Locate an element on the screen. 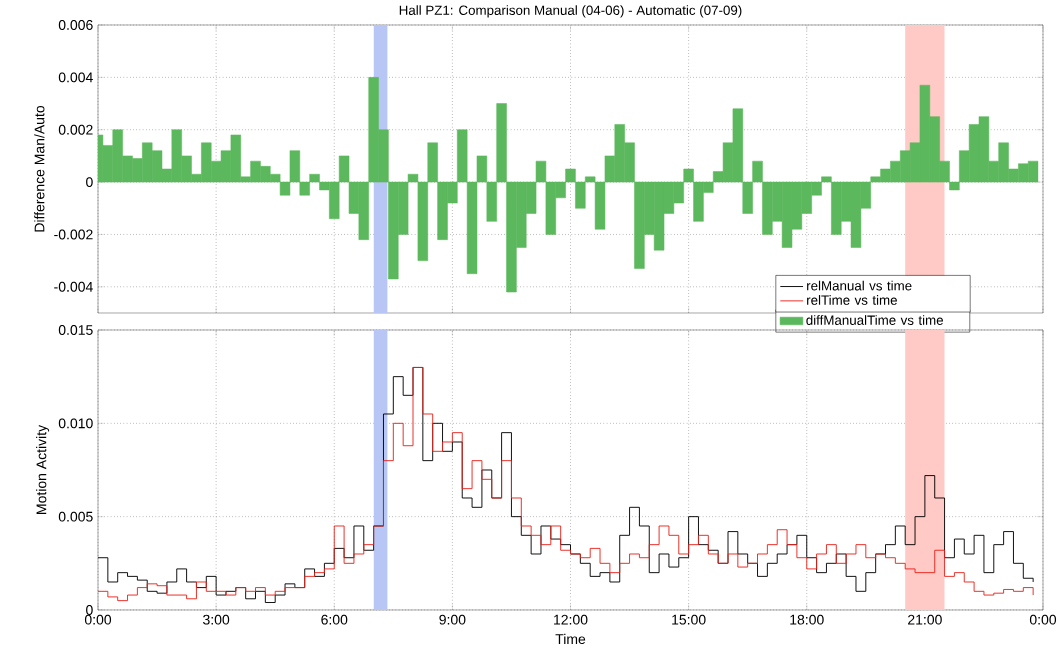 The height and width of the screenshot is (664, 1061). legend-label: relTime vs time is located at coordinates (852, 300).